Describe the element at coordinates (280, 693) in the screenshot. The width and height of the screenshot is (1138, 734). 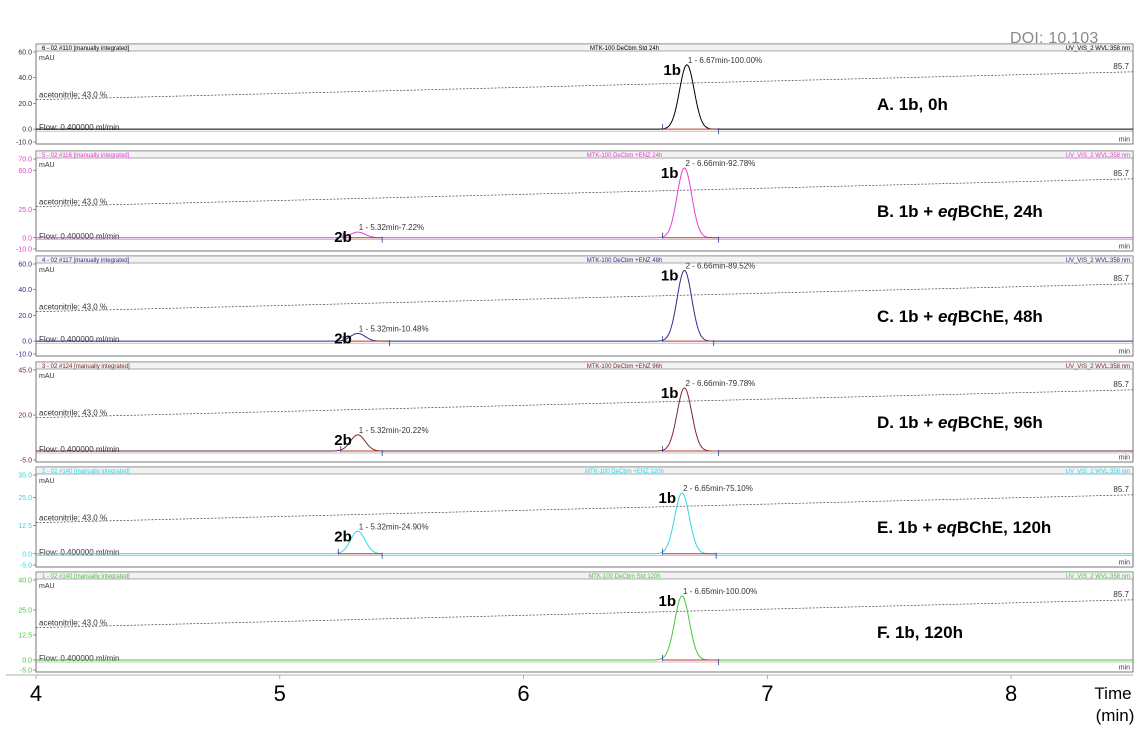
I see `x-tick-label: 5` at that location.